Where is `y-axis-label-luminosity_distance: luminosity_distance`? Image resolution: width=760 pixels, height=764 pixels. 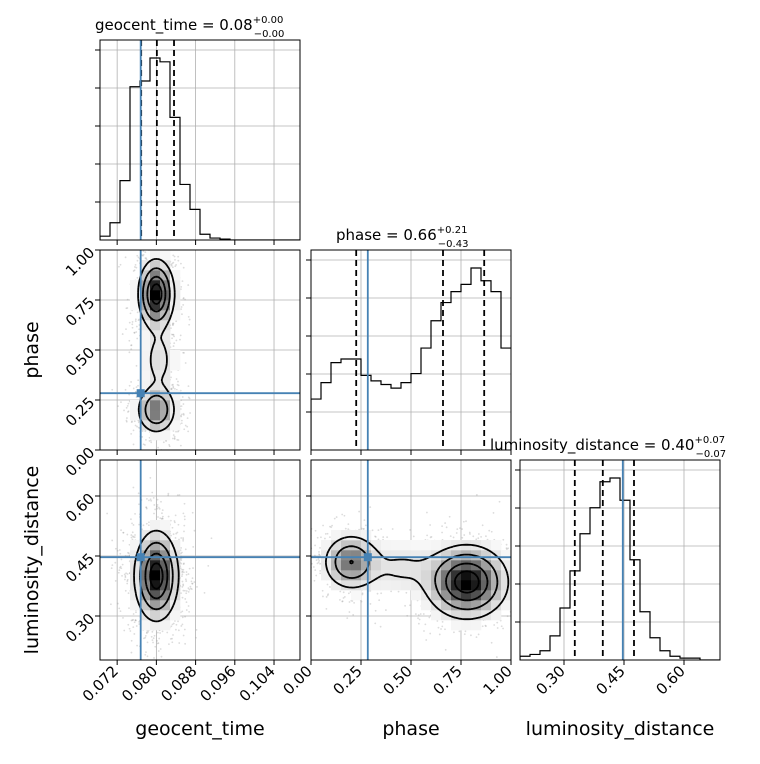
y-axis-label-luminosity_distance: luminosity_distance is located at coordinates (32, 560).